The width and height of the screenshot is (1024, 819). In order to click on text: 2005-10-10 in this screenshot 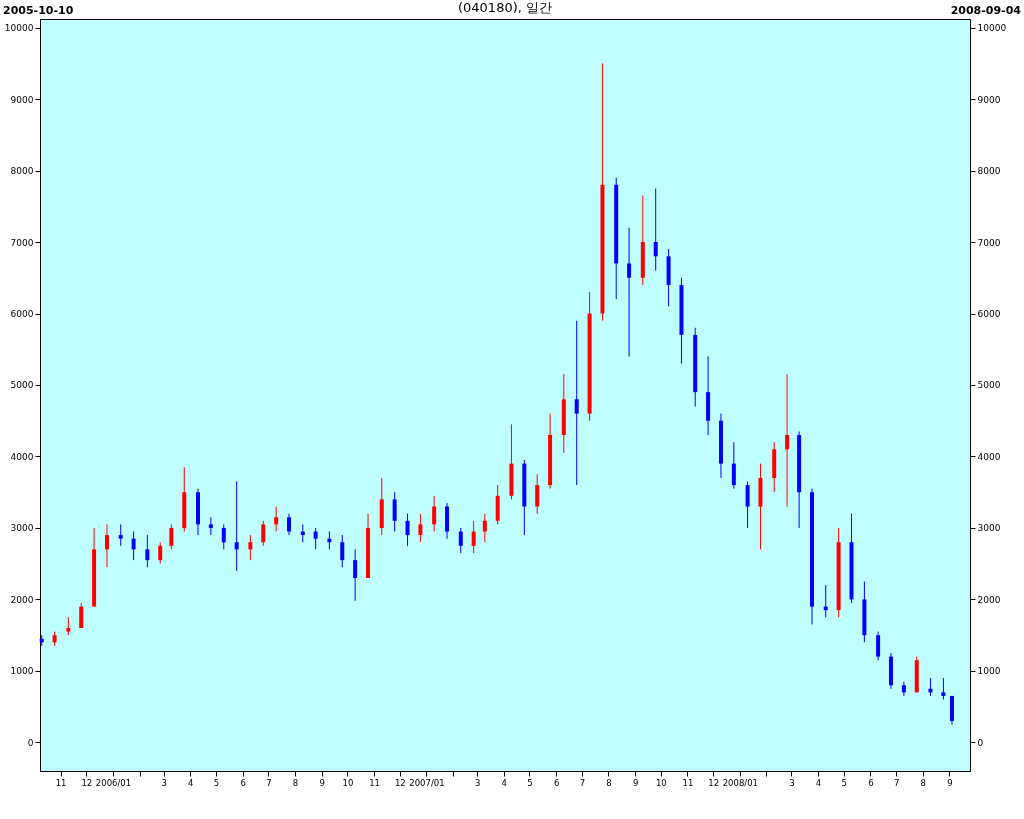, I will do `click(38, 10)`.